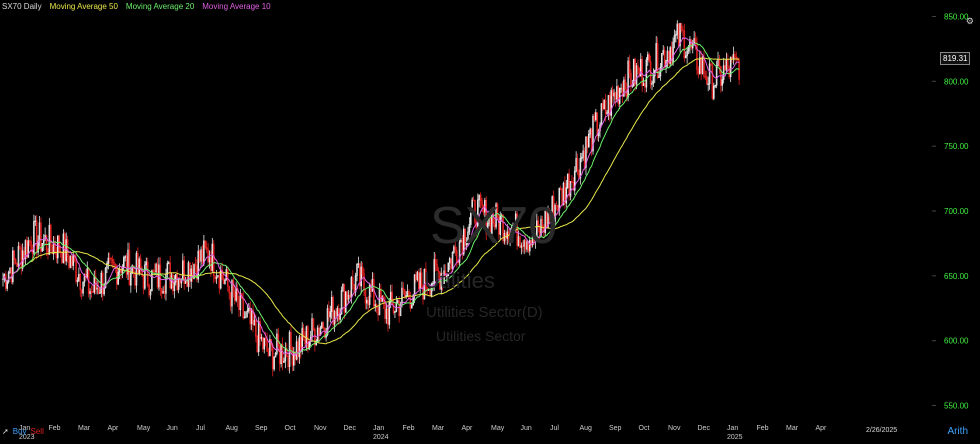  What do you see at coordinates (957, 431) in the screenshot?
I see `scale-mode-button: Arith` at bounding box center [957, 431].